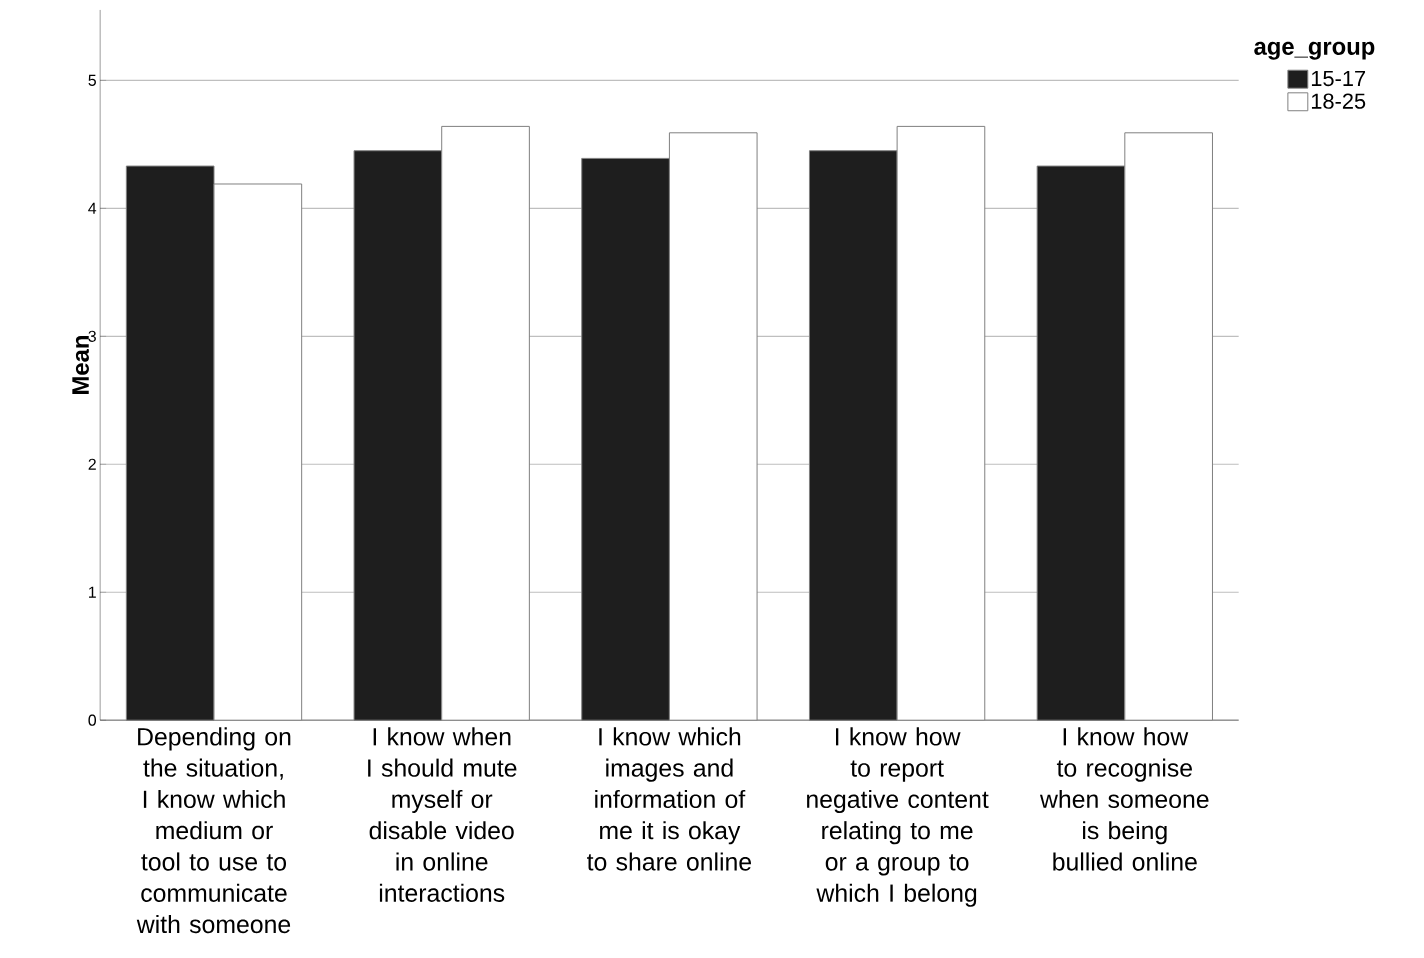 The width and height of the screenshot is (1424, 958). What do you see at coordinates (1314, 50) in the screenshot?
I see `legend-title: age_group` at bounding box center [1314, 50].